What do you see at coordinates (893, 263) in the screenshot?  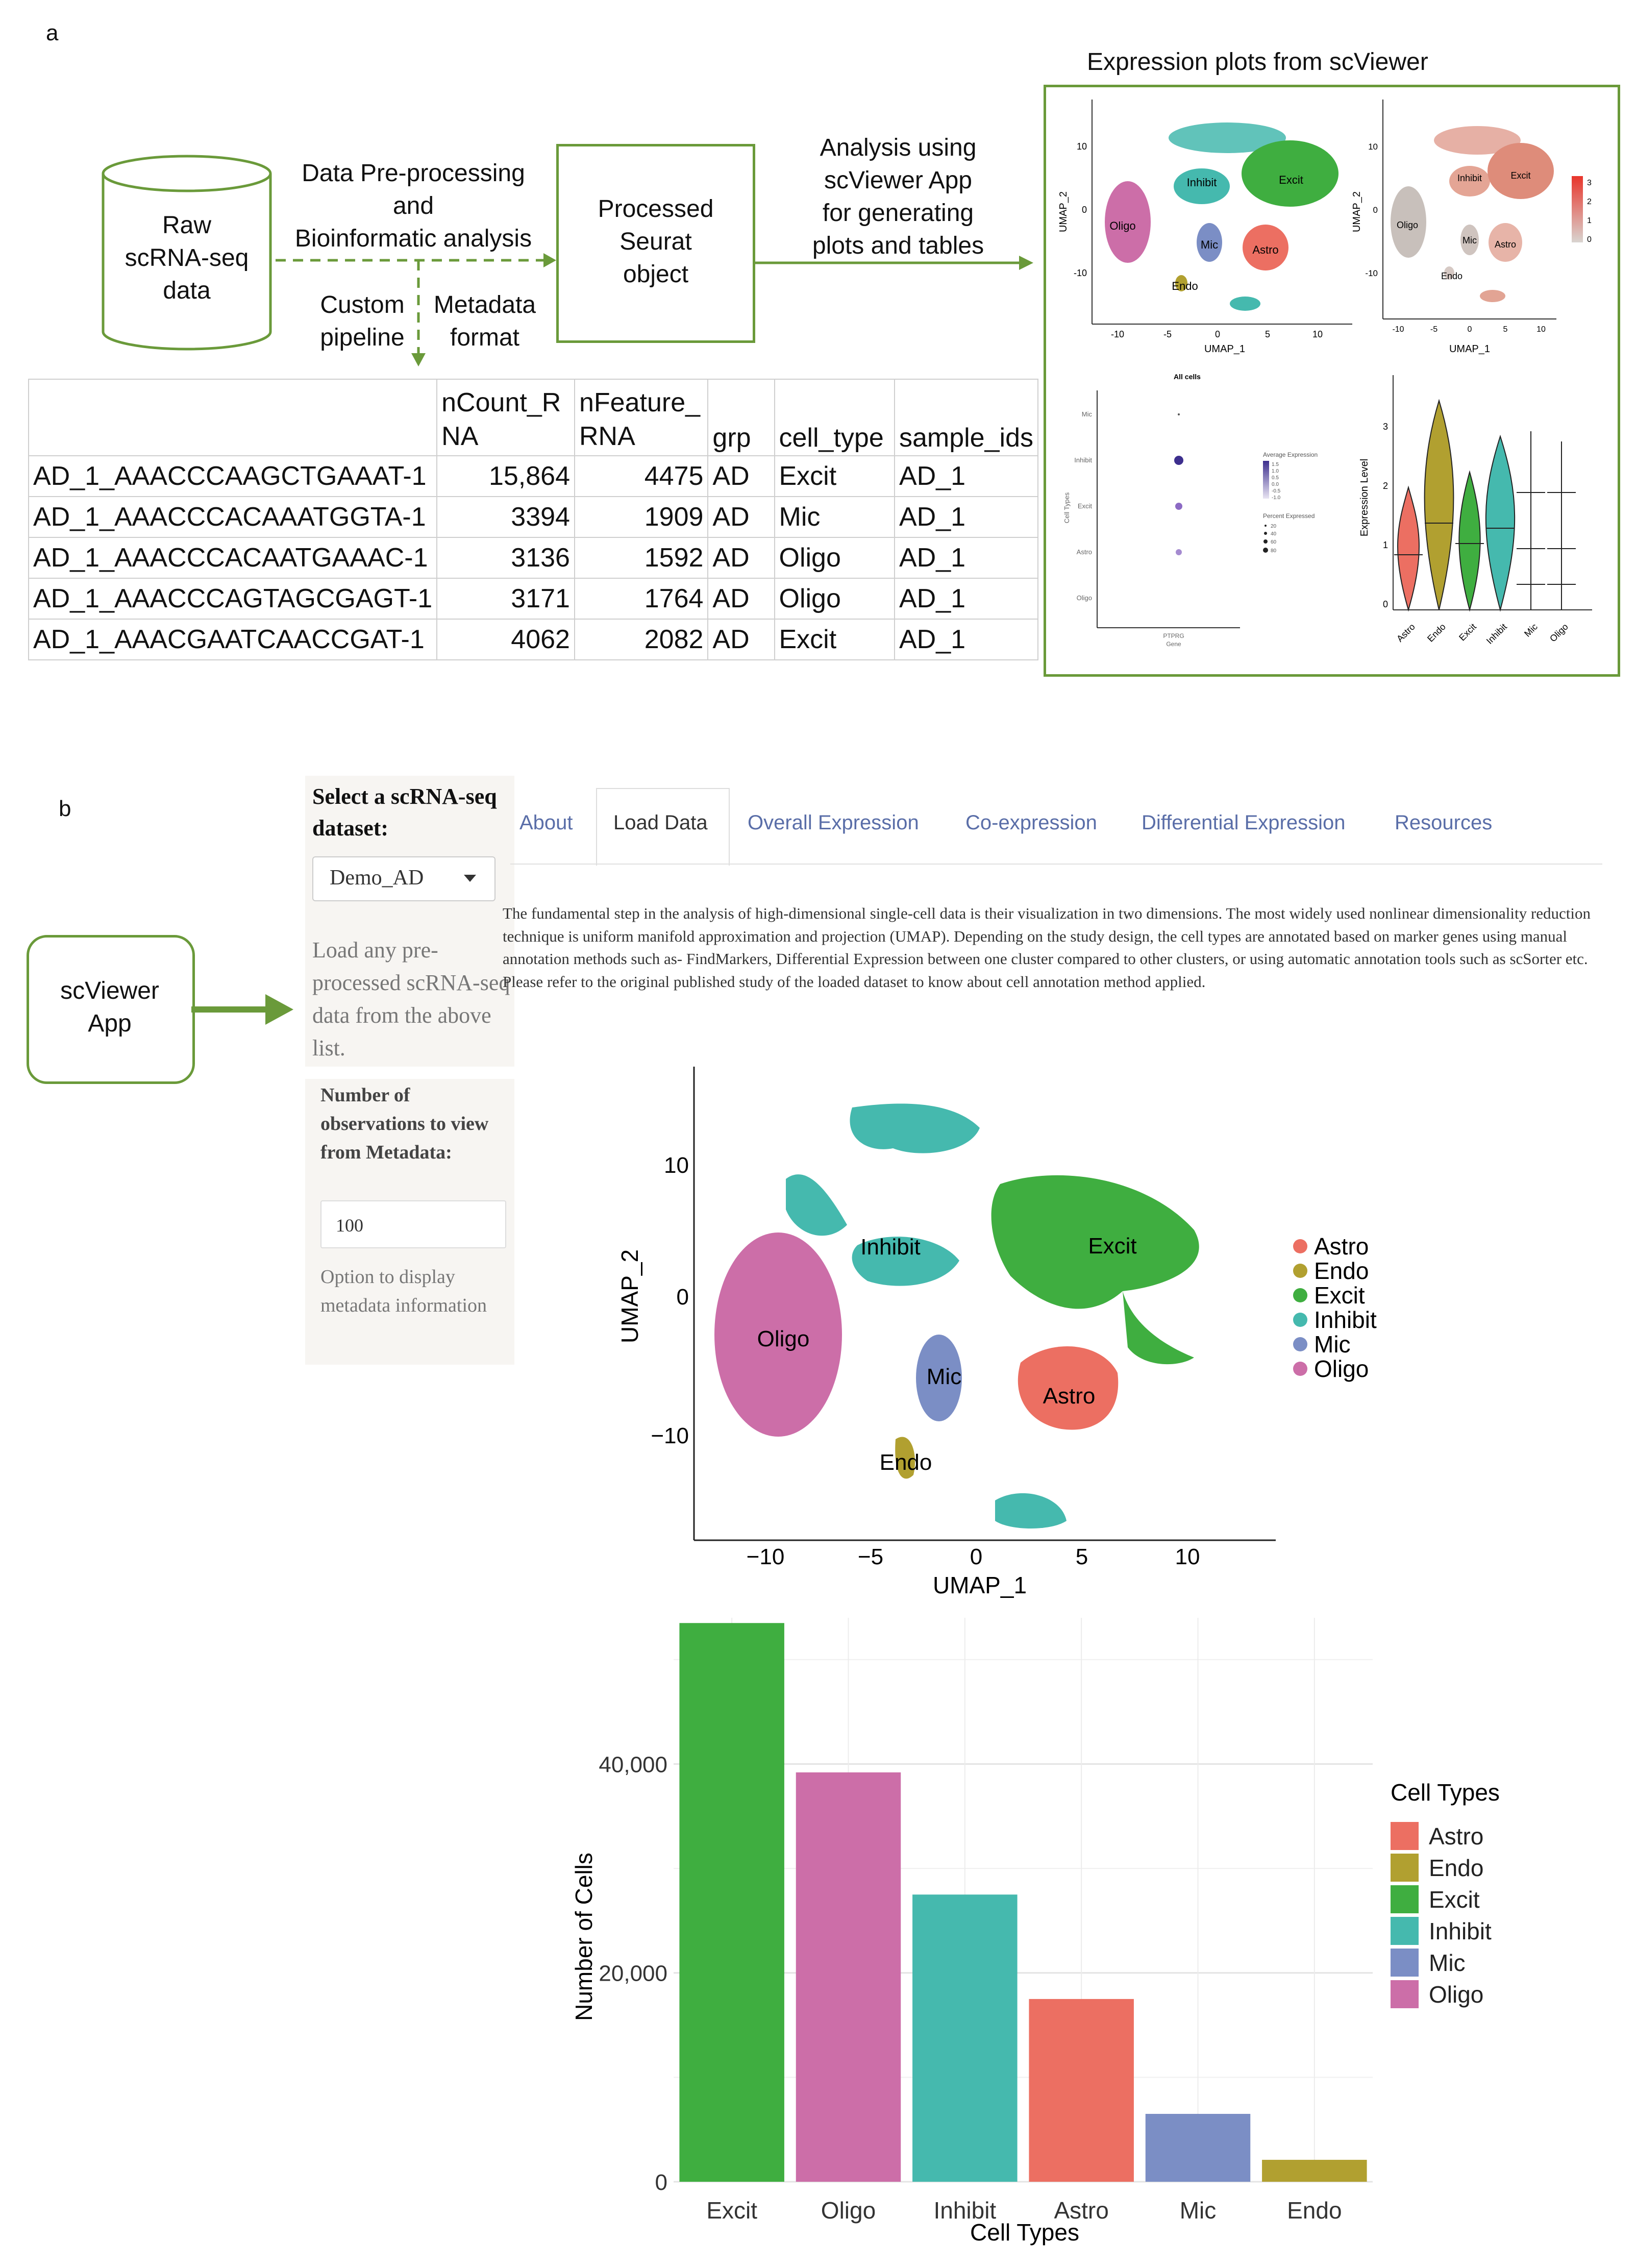 I see `arrow-to-plots` at bounding box center [893, 263].